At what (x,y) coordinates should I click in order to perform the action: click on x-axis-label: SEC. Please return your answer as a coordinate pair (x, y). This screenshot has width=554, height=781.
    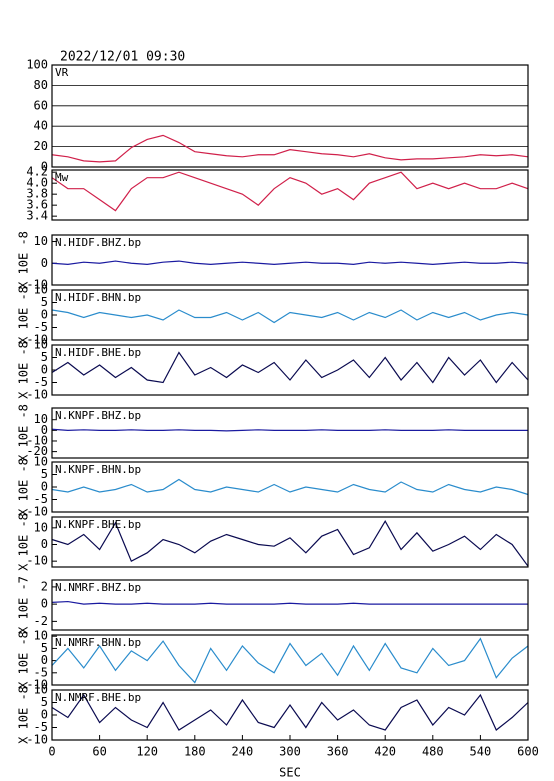
    Looking at the image, I should click on (290, 773).